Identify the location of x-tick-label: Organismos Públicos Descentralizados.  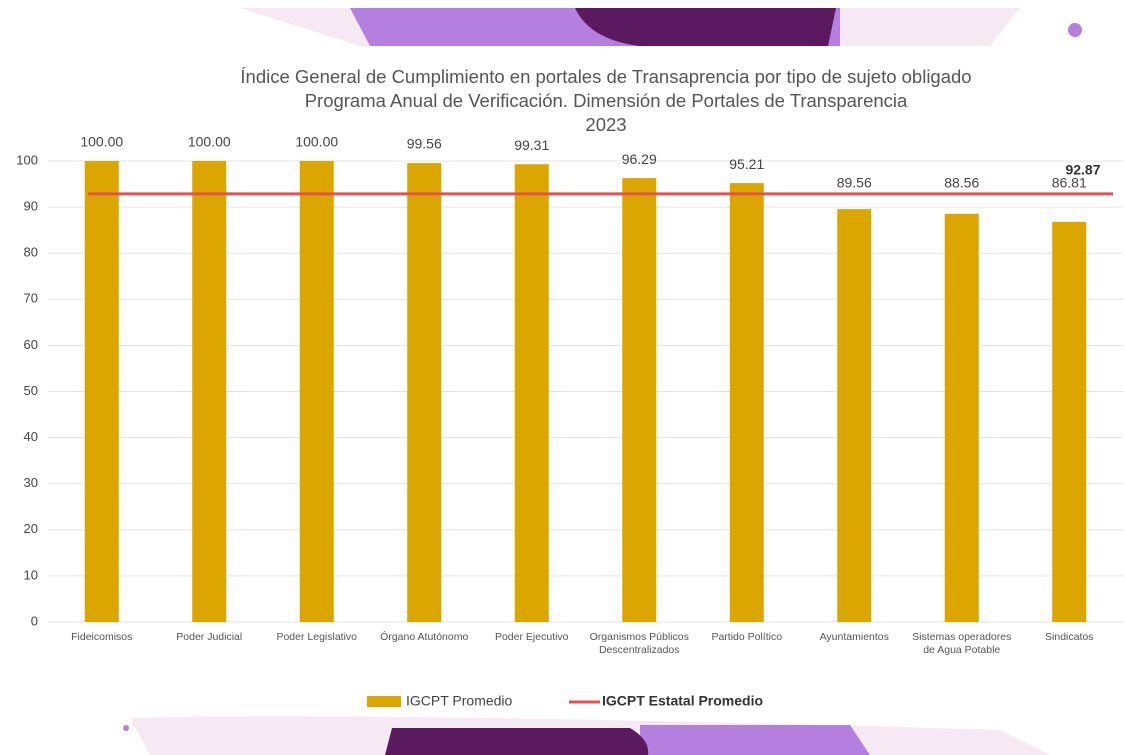
(639, 643).